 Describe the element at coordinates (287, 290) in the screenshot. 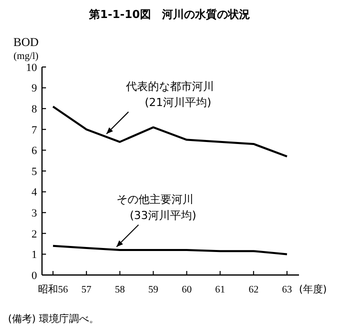

I see `x-tick-label: 63` at that location.